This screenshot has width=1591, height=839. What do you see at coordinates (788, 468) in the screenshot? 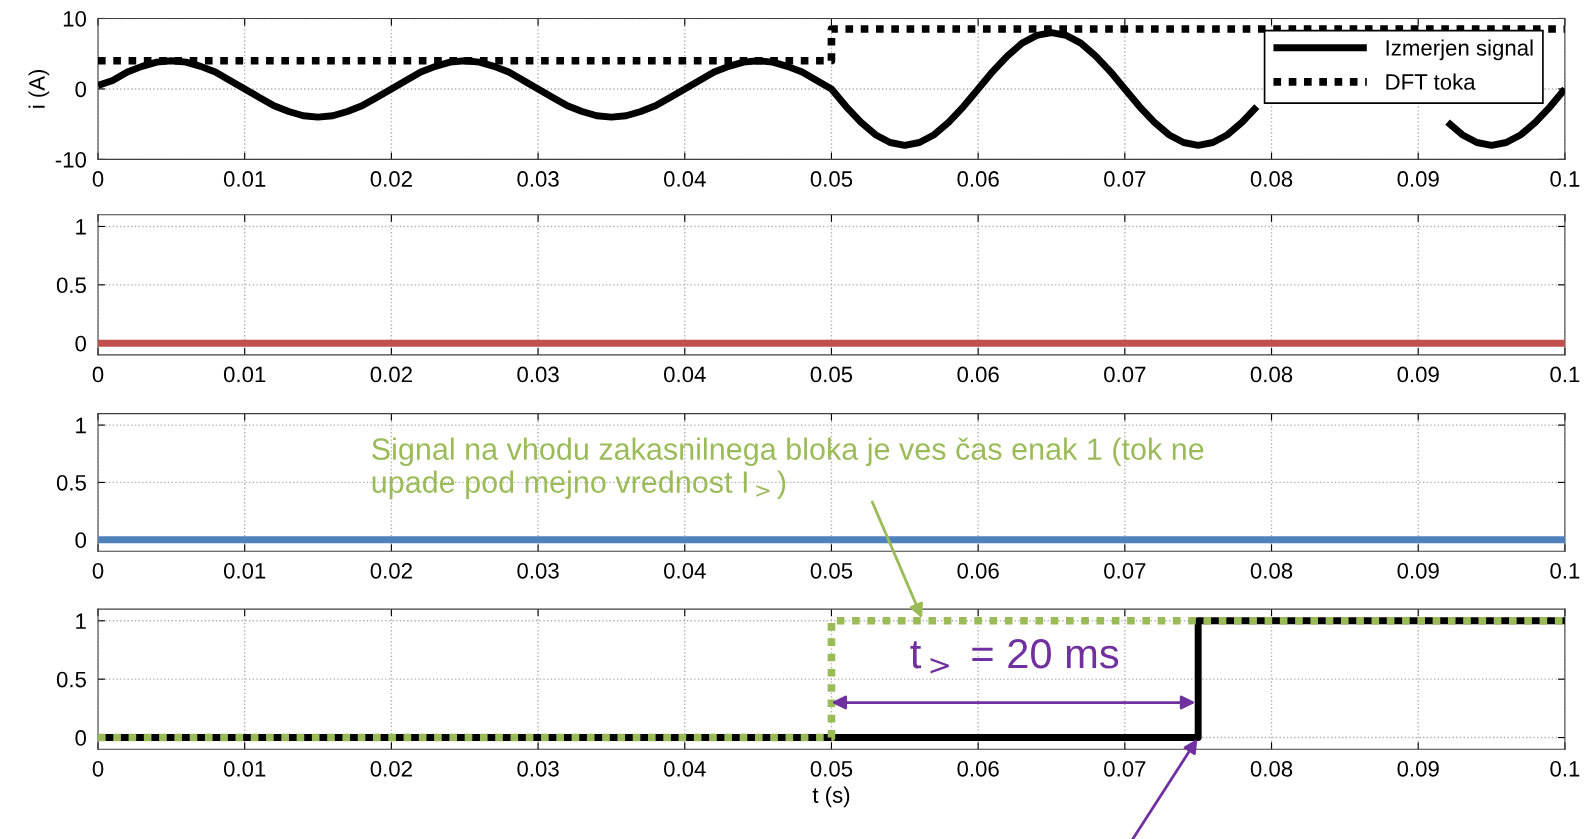
I see `annotation: Signal na vhodu zakasnilnega bloka je ves čas enak 1 (tok ne upade pod mejno vrednost I$_{>}$)` at bounding box center [788, 468].